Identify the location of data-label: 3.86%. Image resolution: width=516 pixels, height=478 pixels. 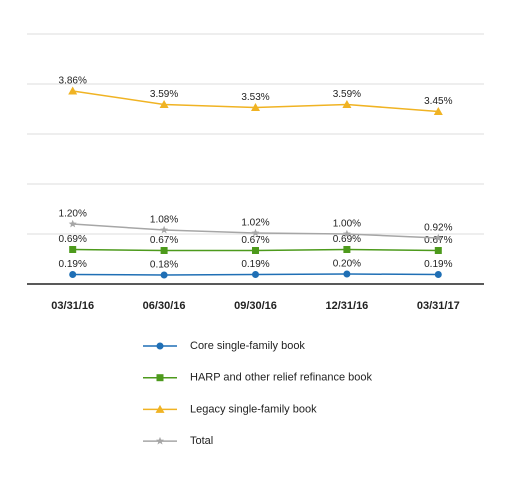
(73, 81).